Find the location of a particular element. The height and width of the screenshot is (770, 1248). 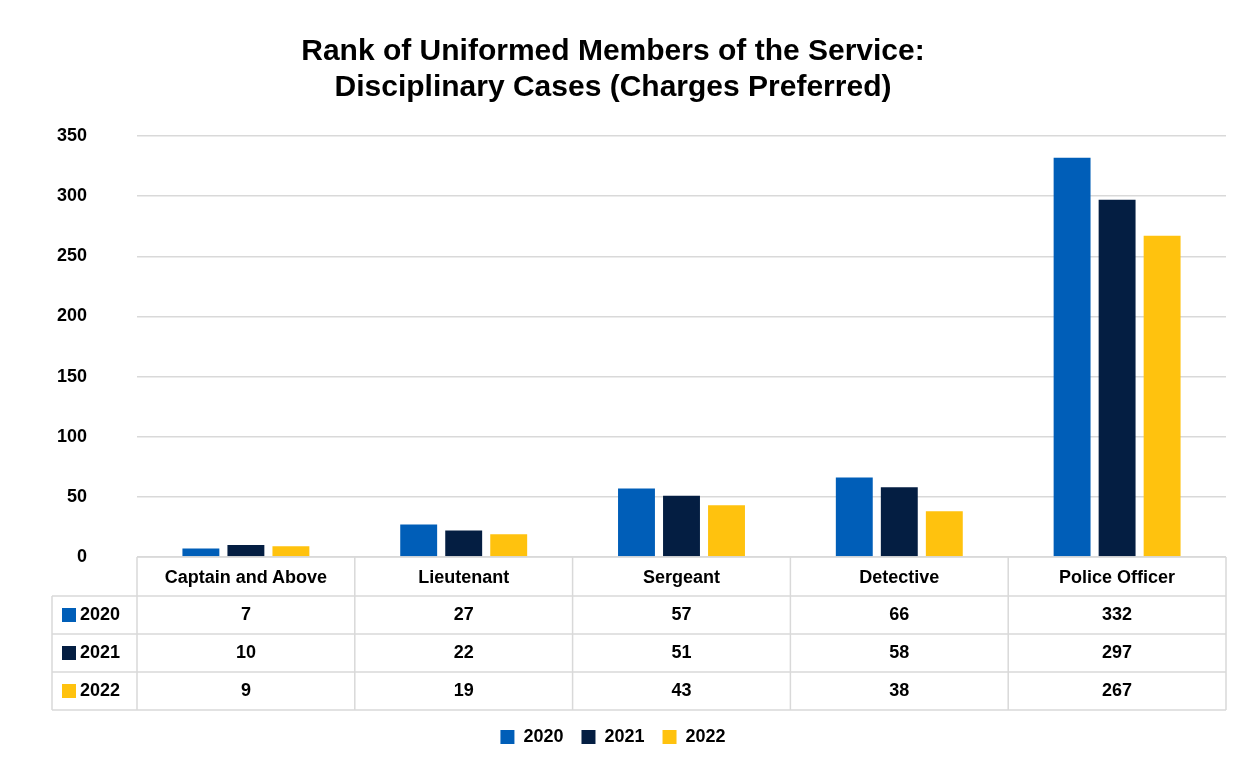

data-label: 19 is located at coordinates (463, 689).